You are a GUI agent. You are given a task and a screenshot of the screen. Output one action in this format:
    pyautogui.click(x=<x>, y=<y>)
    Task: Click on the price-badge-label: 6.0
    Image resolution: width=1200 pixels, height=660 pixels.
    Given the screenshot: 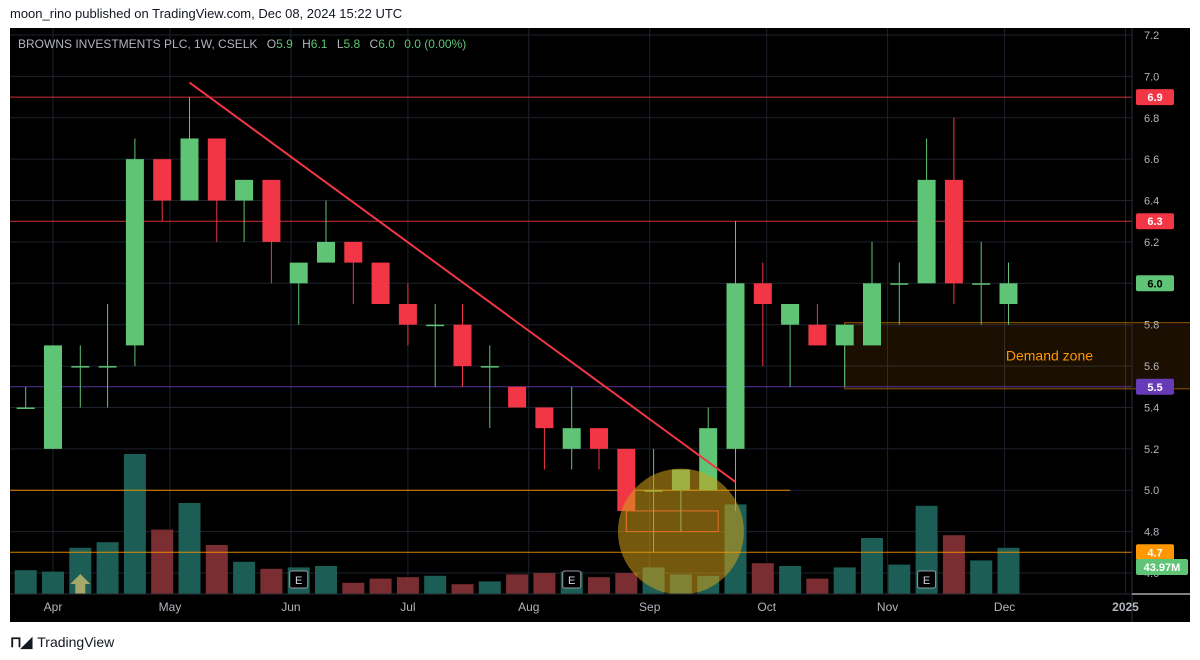 What is the action you would take?
    pyautogui.click(x=1154, y=284)
    